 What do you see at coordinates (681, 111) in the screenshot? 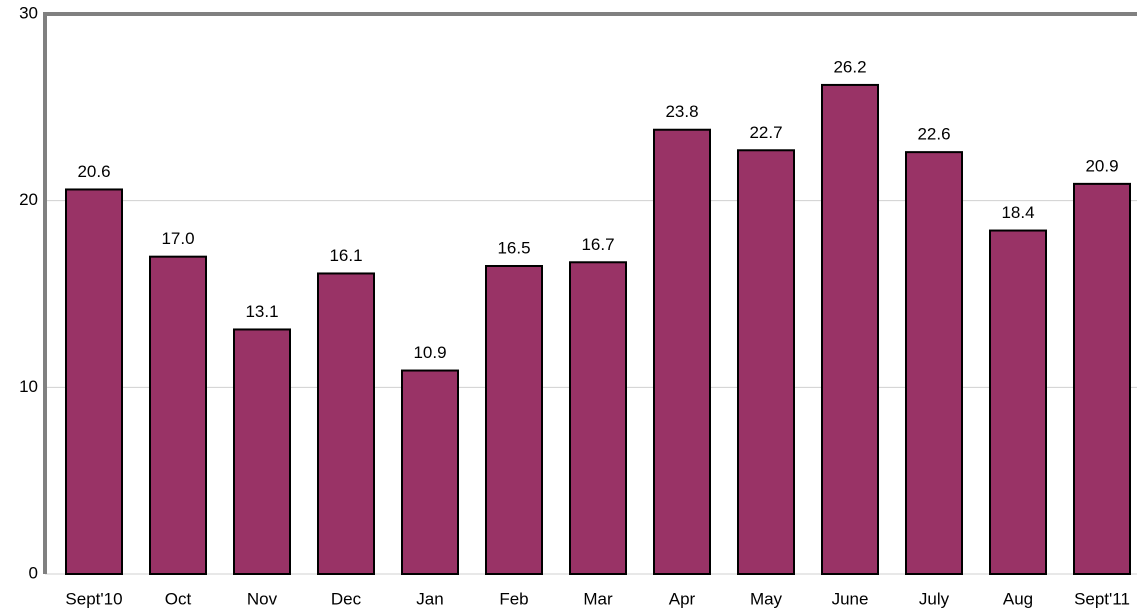
I see `data-label: 23.8` at bounding box center [681, 111].